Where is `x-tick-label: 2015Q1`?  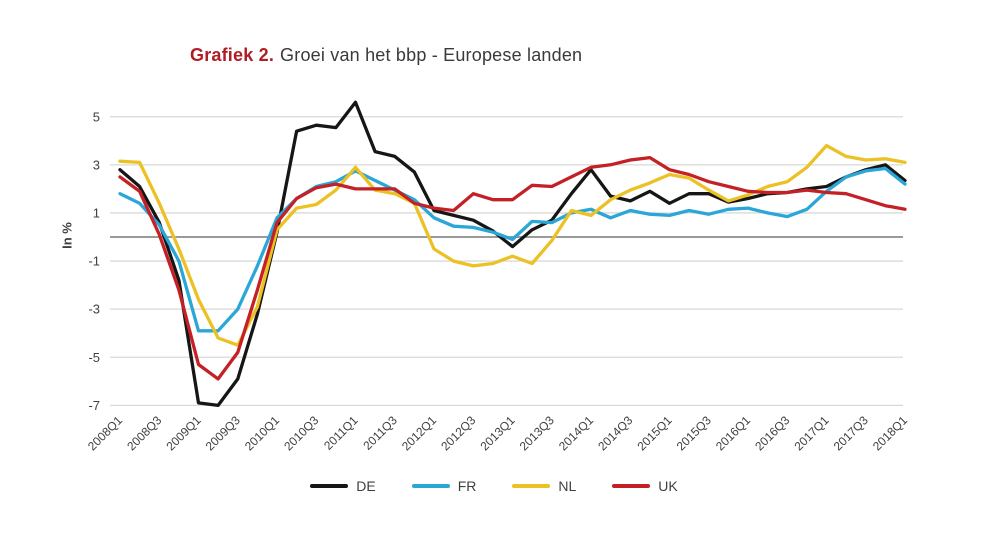
x-tick-label: 2015Q1 is located at coordinates (655, 433).